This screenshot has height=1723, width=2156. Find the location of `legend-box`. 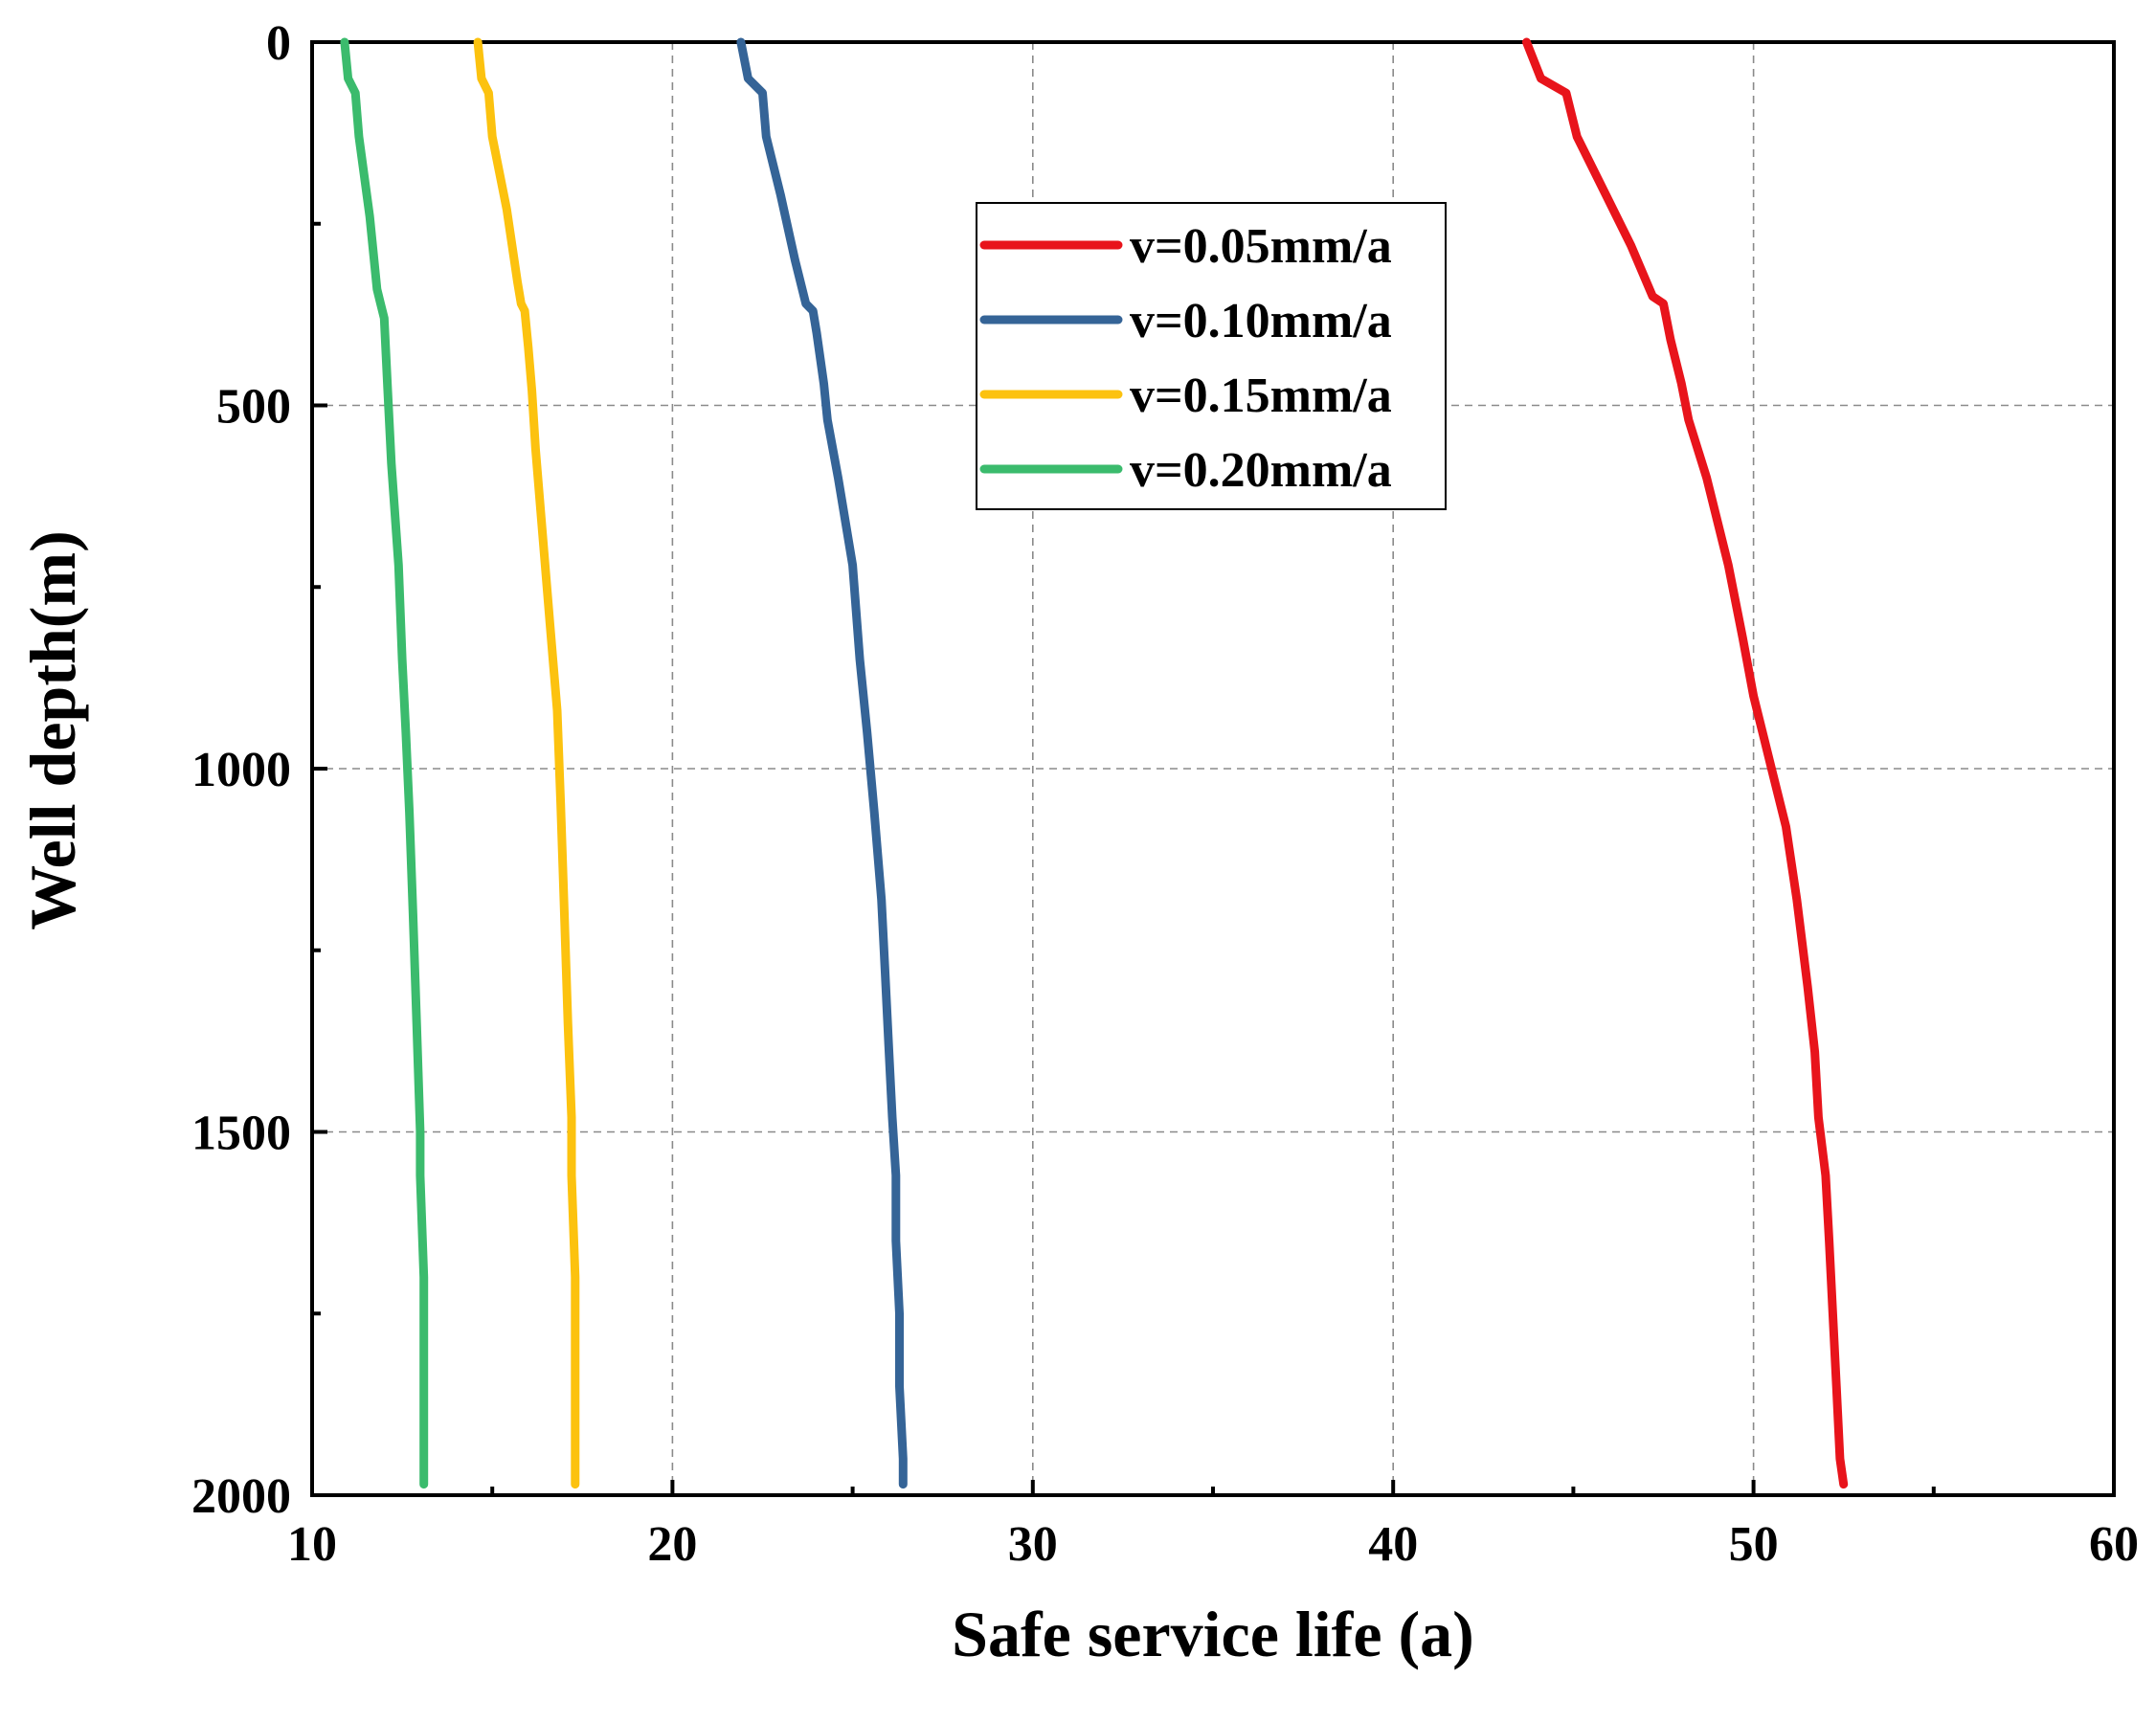

legend-box is located at coordinates (1211, 356).